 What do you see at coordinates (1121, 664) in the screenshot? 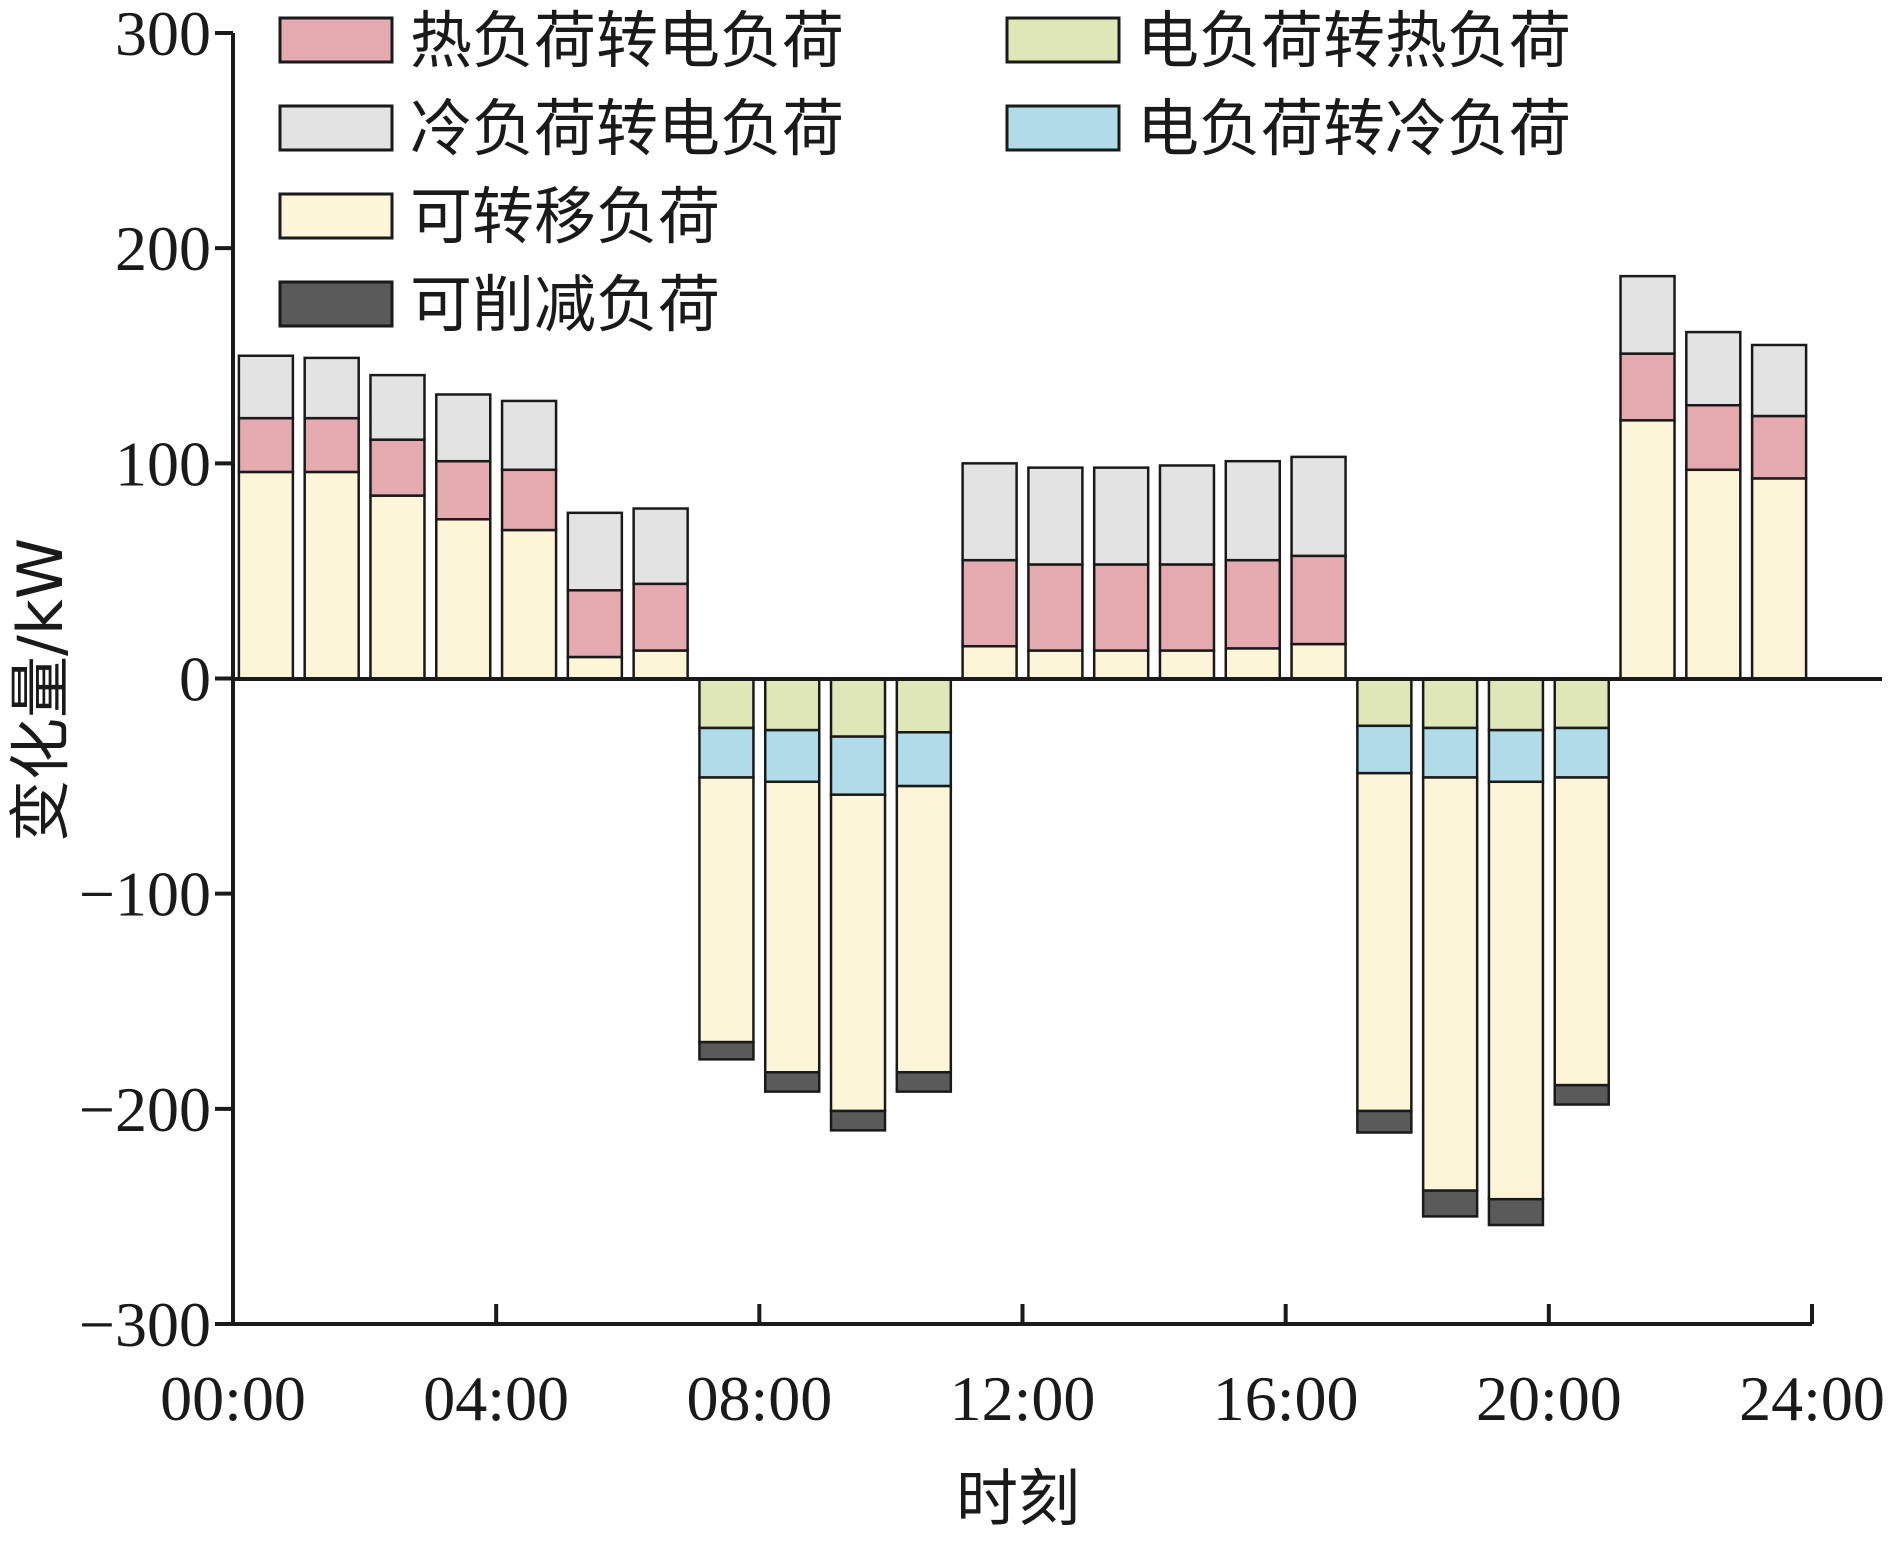
I see `bar-segment-s0-t13` at bounding box center [1121, 664].